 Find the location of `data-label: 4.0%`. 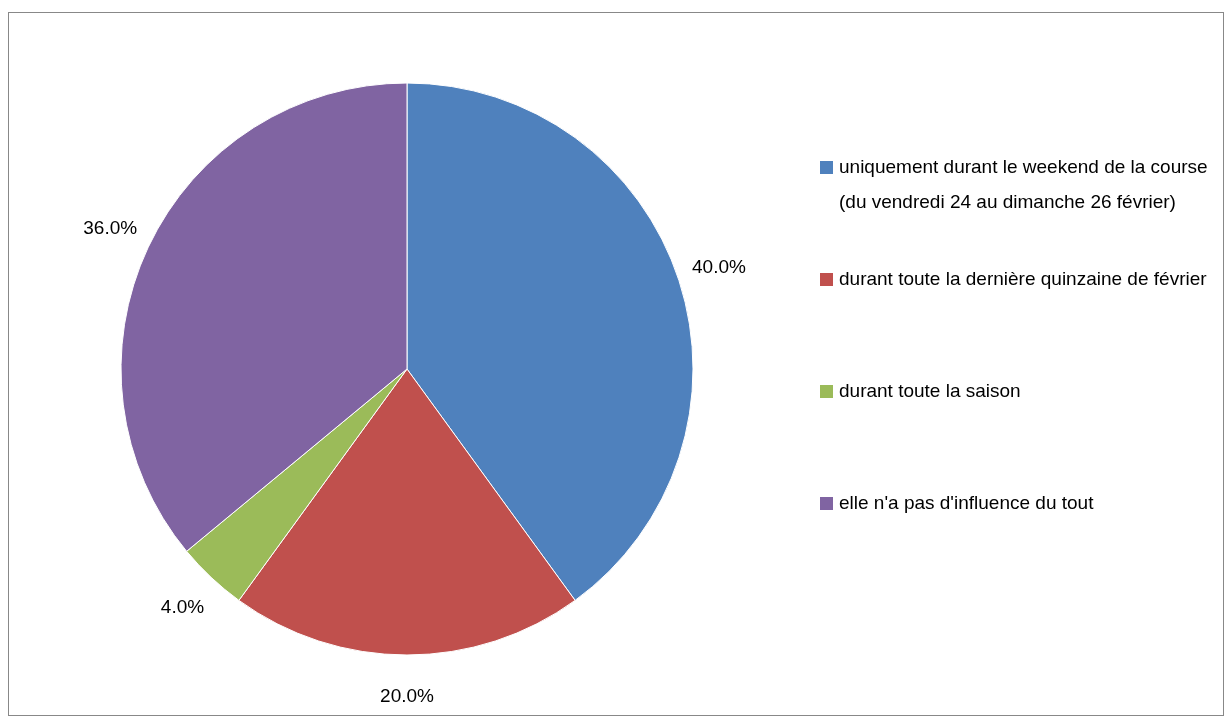

data-label: 4.0% is located at coordinates (182, 607).